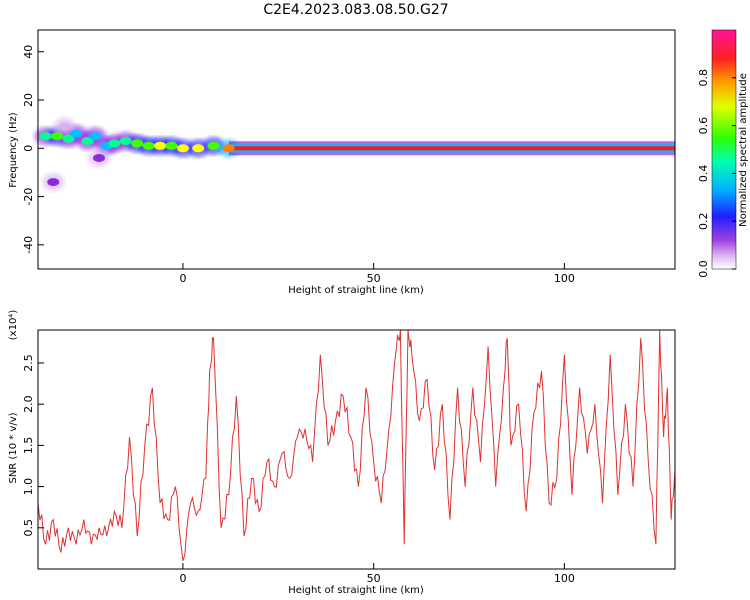 Image resolution: width=750 pixels, height=600 pixels. What do you see at coordinates (28, 363) in the screenshot?
I see `snr-ytick-label: 2.5` at bounding box center [28, 363].